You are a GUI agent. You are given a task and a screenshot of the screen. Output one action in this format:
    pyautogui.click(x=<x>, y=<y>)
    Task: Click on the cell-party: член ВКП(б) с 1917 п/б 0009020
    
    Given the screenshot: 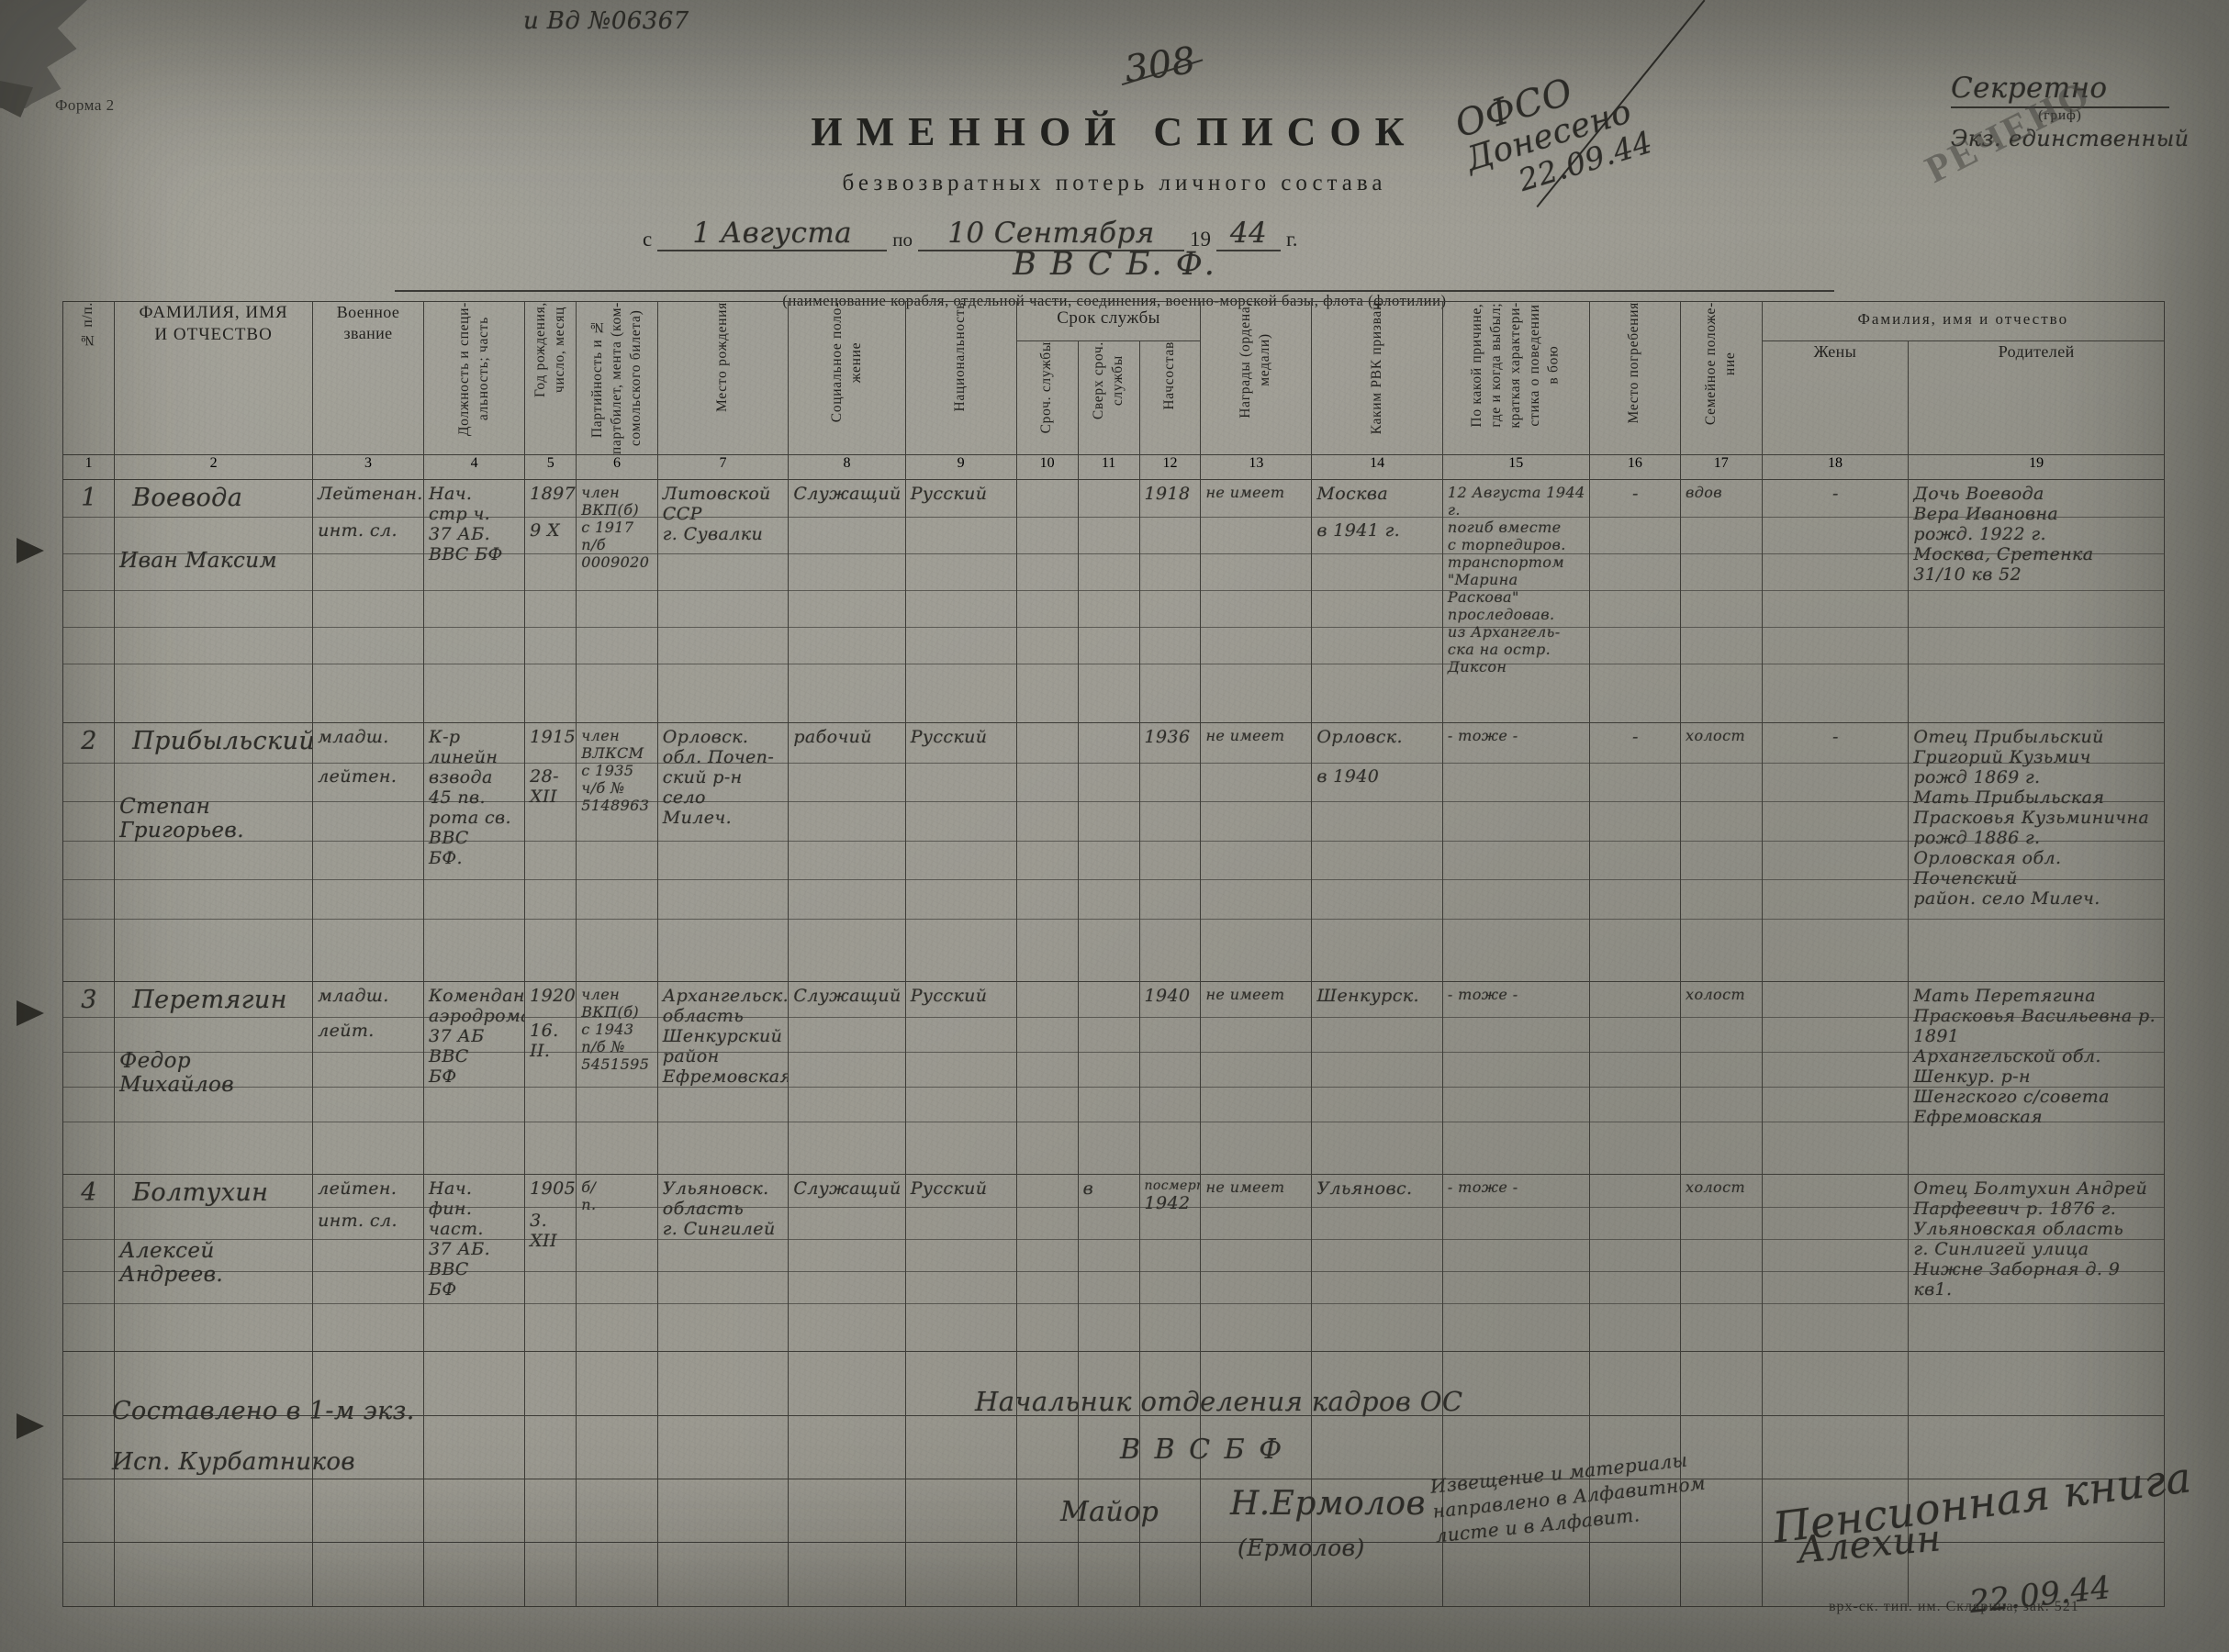 What is the action you would take?
    pyautogui.click(x=617, y=602)
    